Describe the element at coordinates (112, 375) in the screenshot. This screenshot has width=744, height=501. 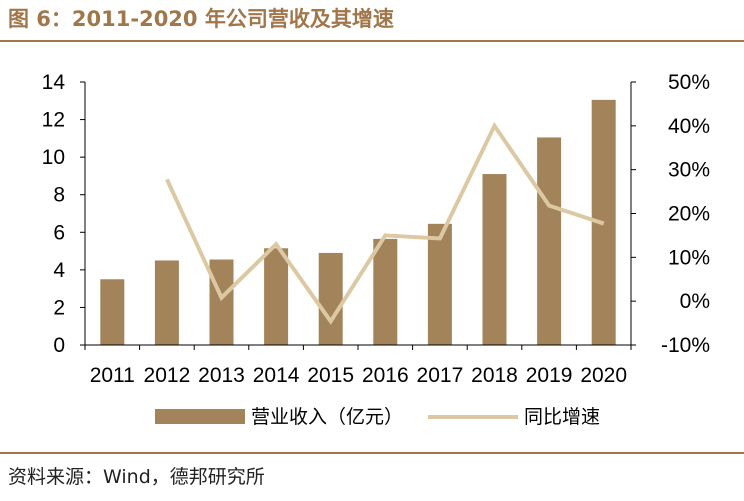
I see `x-tick-label: 2011` at that location.